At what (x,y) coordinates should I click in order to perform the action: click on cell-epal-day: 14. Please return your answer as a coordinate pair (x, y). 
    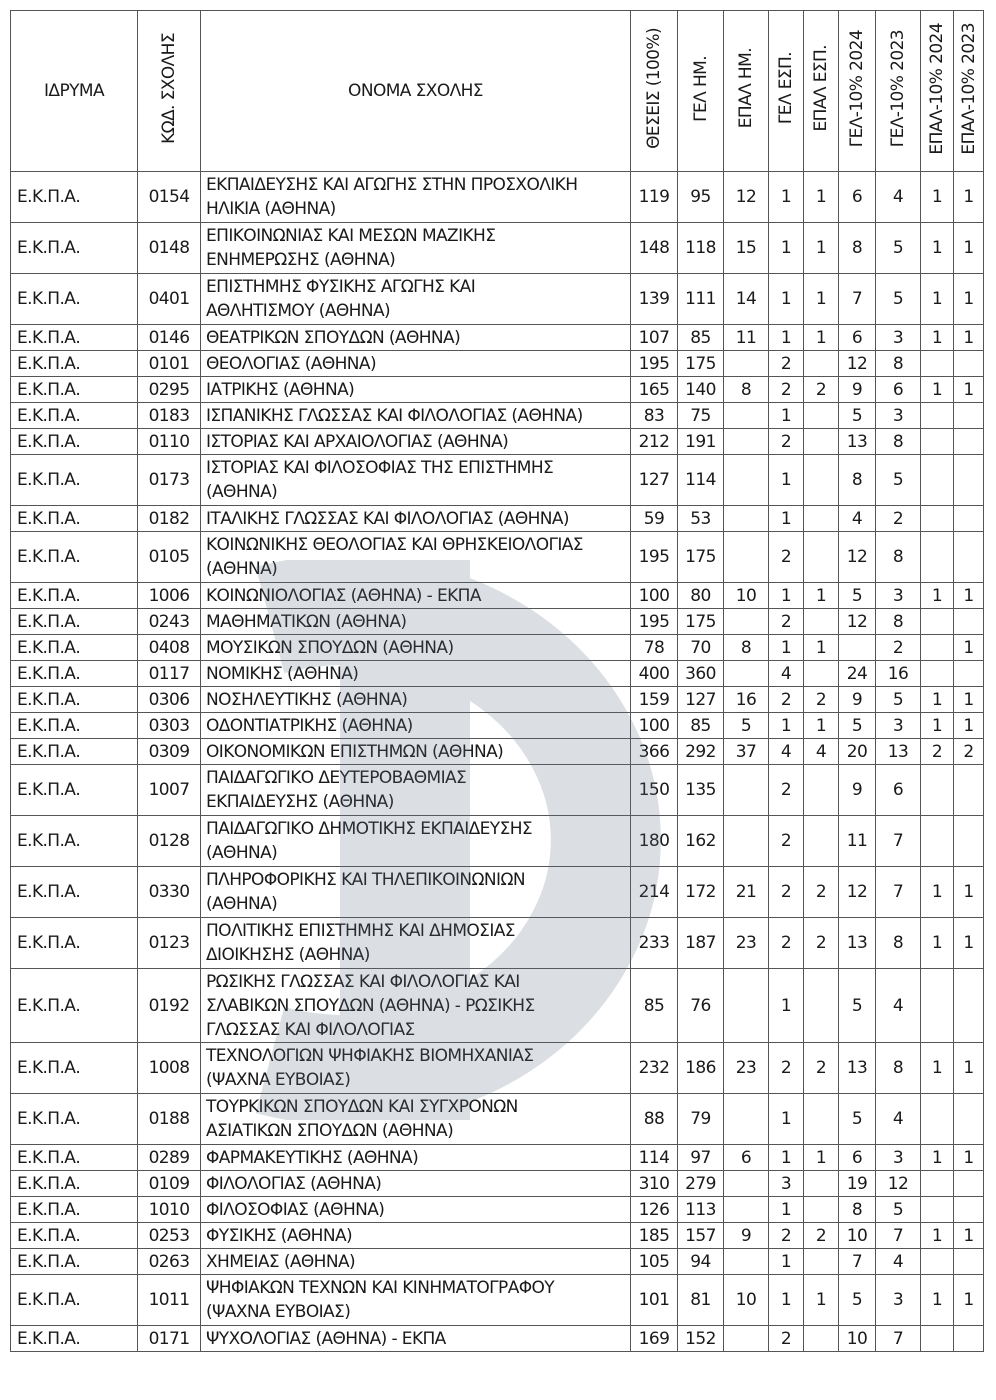
    Looking at the image, I should click on (746, 299).